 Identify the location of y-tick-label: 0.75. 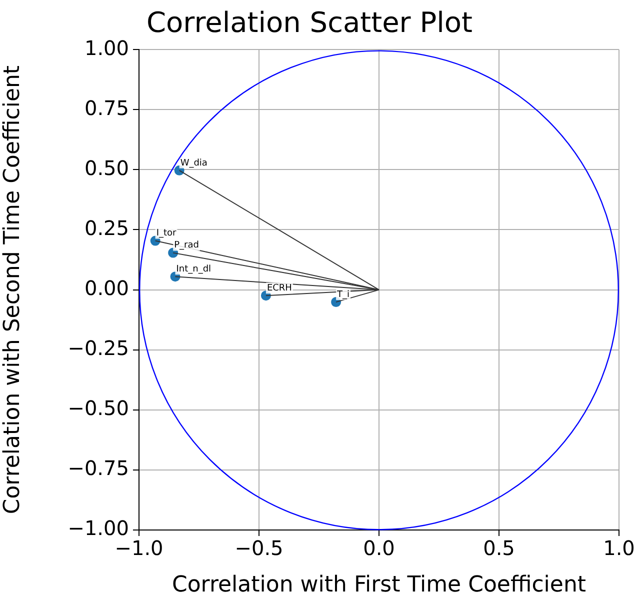
(106, 108).